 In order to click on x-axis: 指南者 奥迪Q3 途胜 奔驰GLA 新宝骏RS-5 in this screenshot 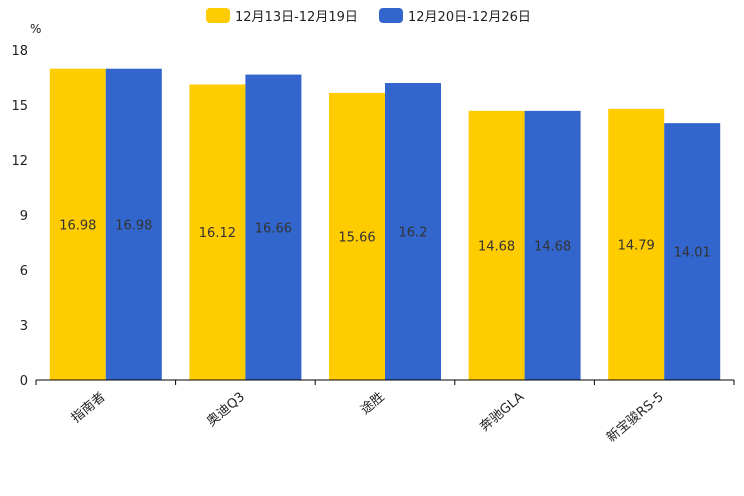, I will do `click(385, 412)`.